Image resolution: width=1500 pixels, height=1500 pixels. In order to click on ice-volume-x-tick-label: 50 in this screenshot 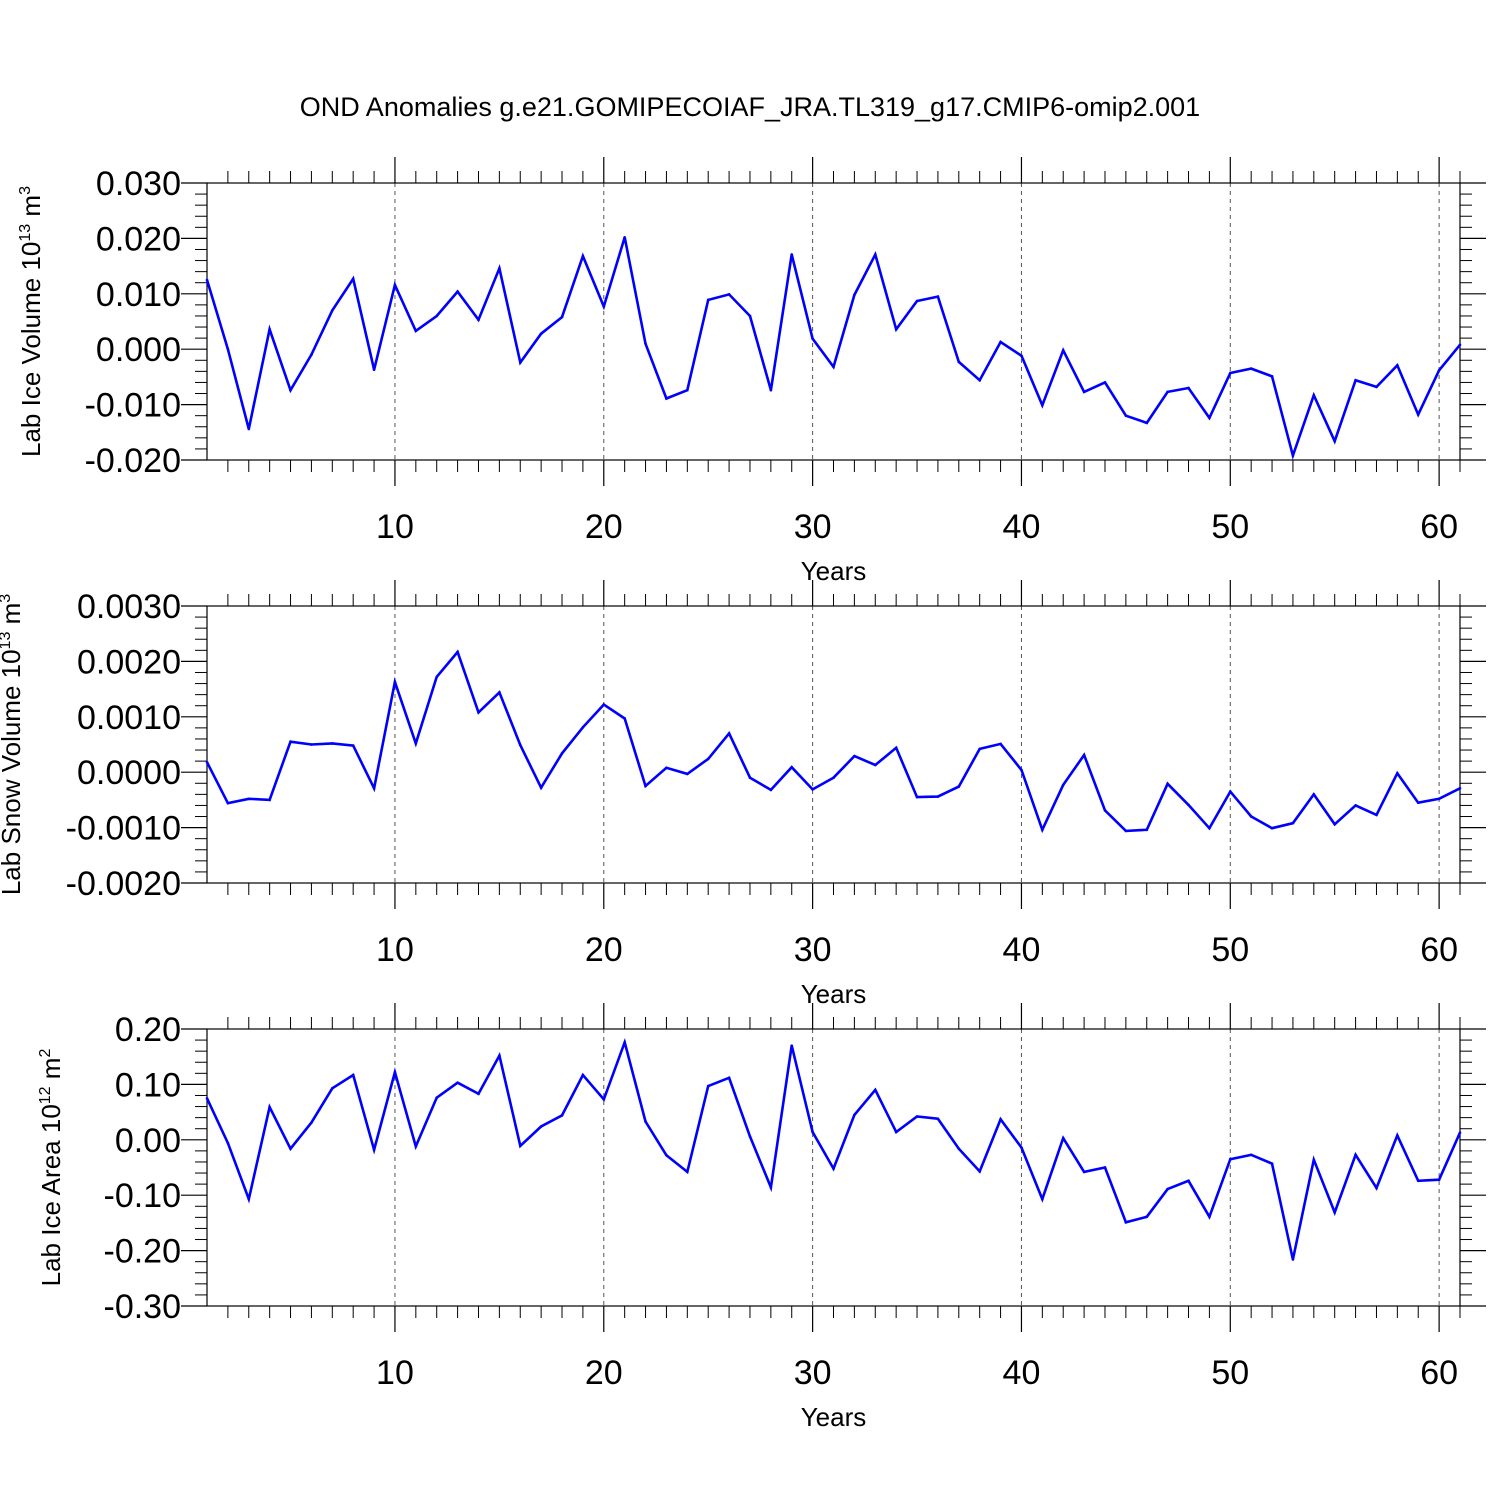, I will do `click(1230, 527)`.